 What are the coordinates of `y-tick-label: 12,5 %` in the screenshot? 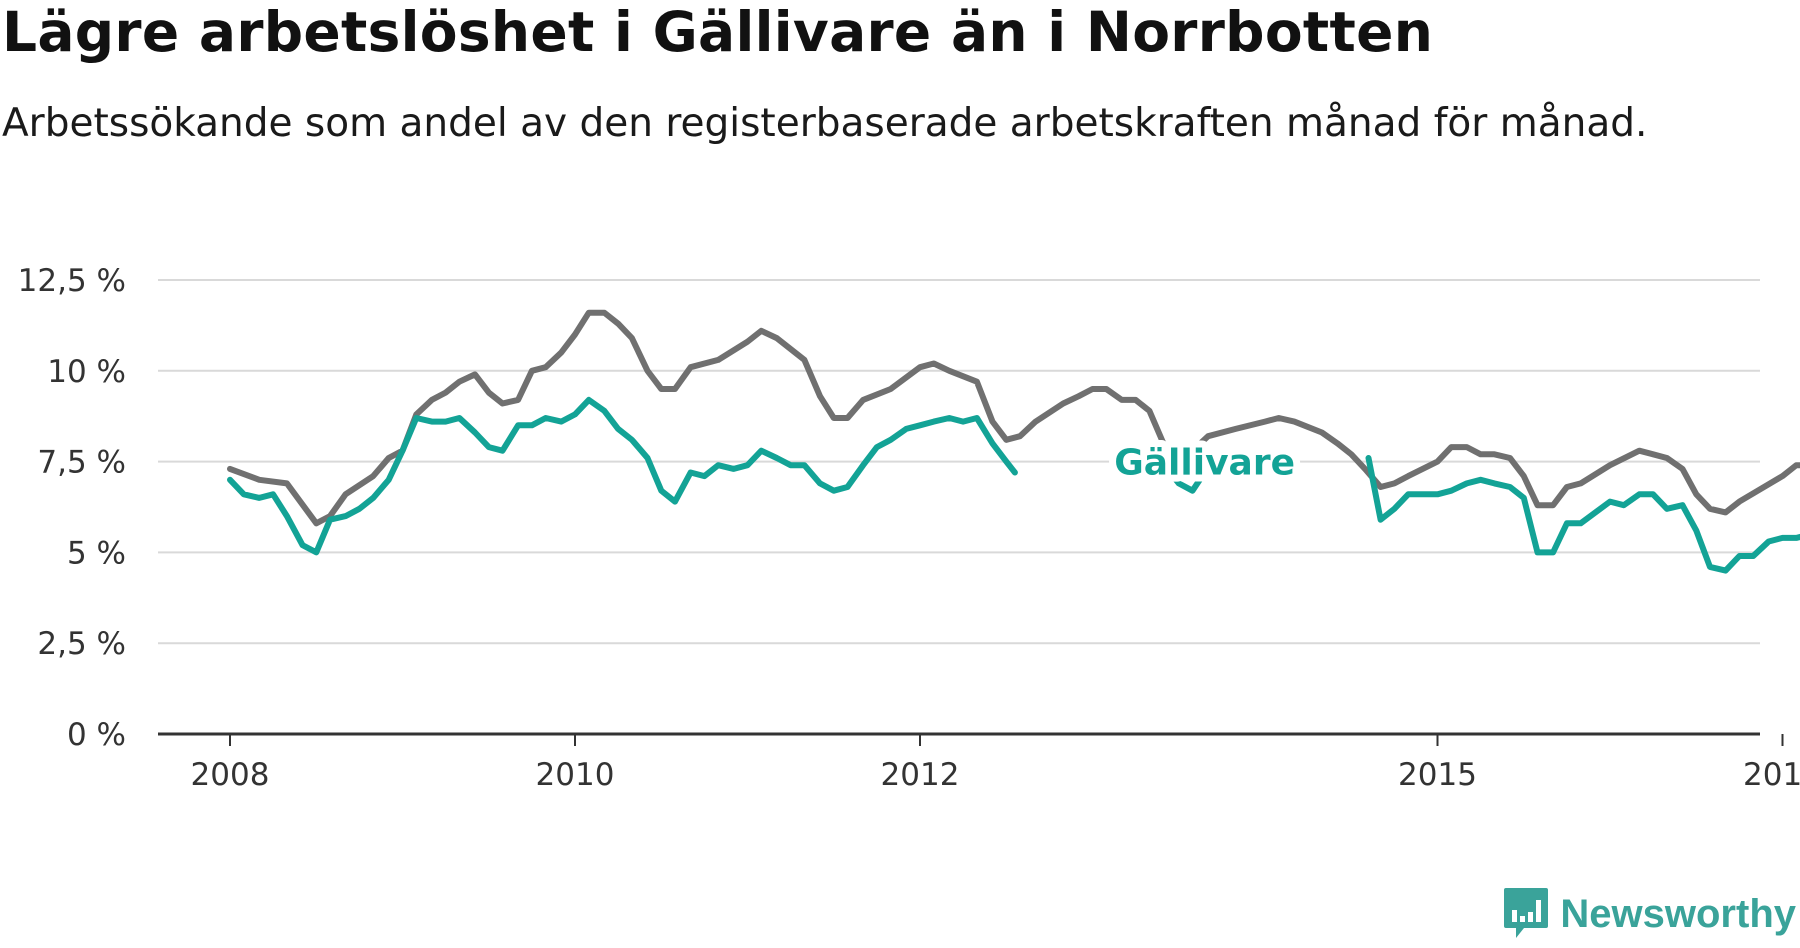 It's located at (72, 281).